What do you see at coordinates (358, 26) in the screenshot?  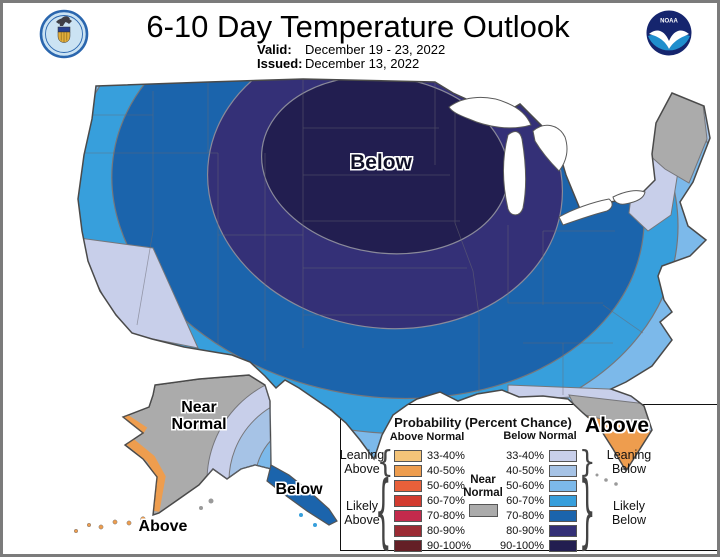 I see `page-title: 6-10 Day Temperature Outlook` at bounding box center [358, 26].